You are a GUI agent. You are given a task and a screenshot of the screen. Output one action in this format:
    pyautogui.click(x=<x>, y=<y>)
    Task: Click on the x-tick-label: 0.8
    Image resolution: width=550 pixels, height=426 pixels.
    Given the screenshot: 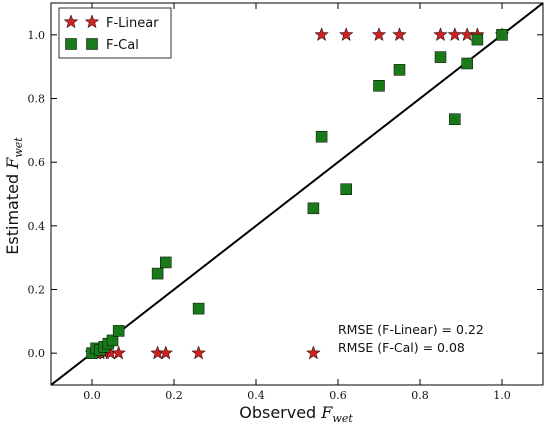 What is the action you would take?
    pyautogui.click(x=420, y=395)
    